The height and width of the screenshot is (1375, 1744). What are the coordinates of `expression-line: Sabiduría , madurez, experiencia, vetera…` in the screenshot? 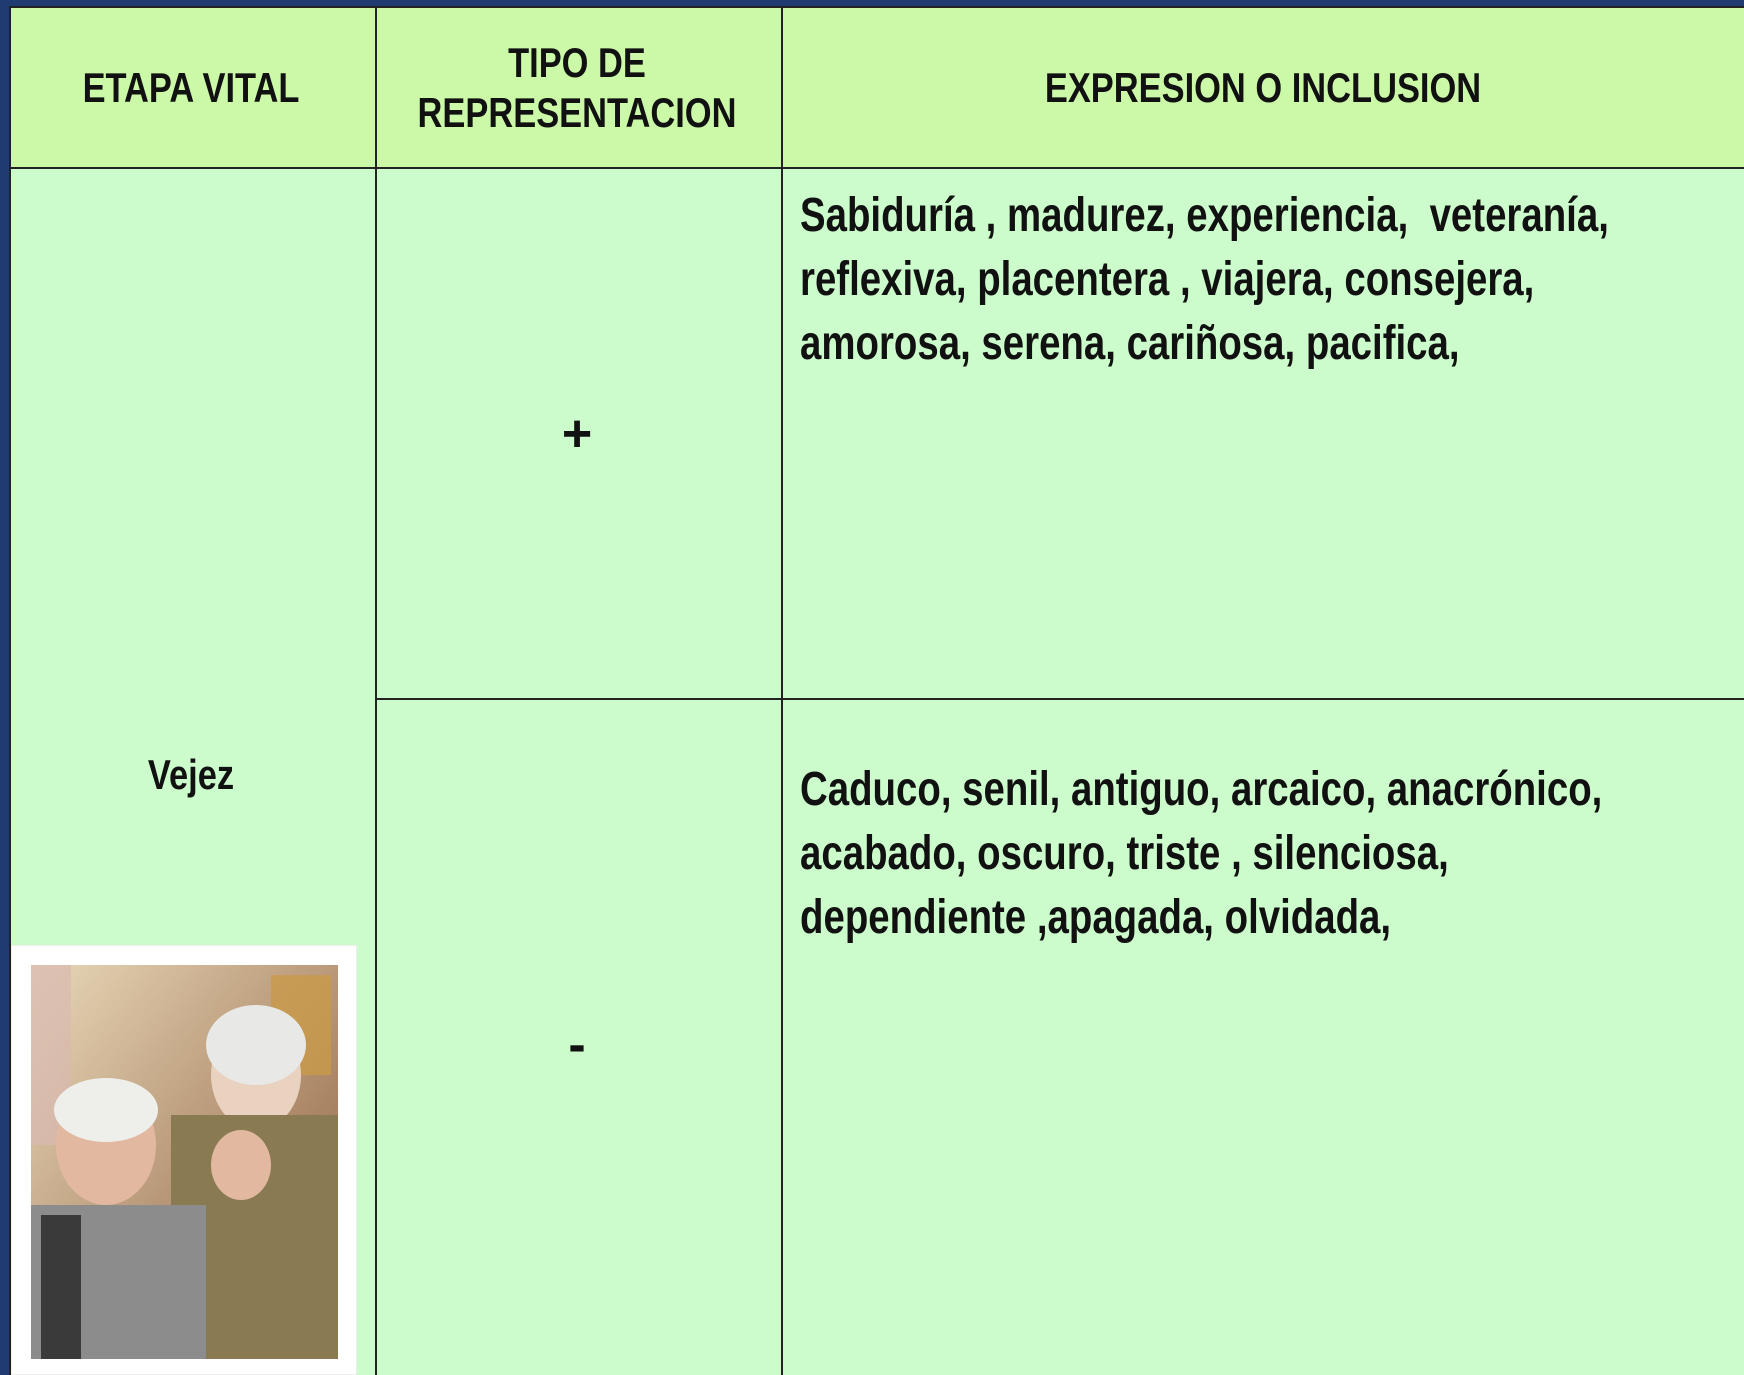 It's located at (1204, 215).